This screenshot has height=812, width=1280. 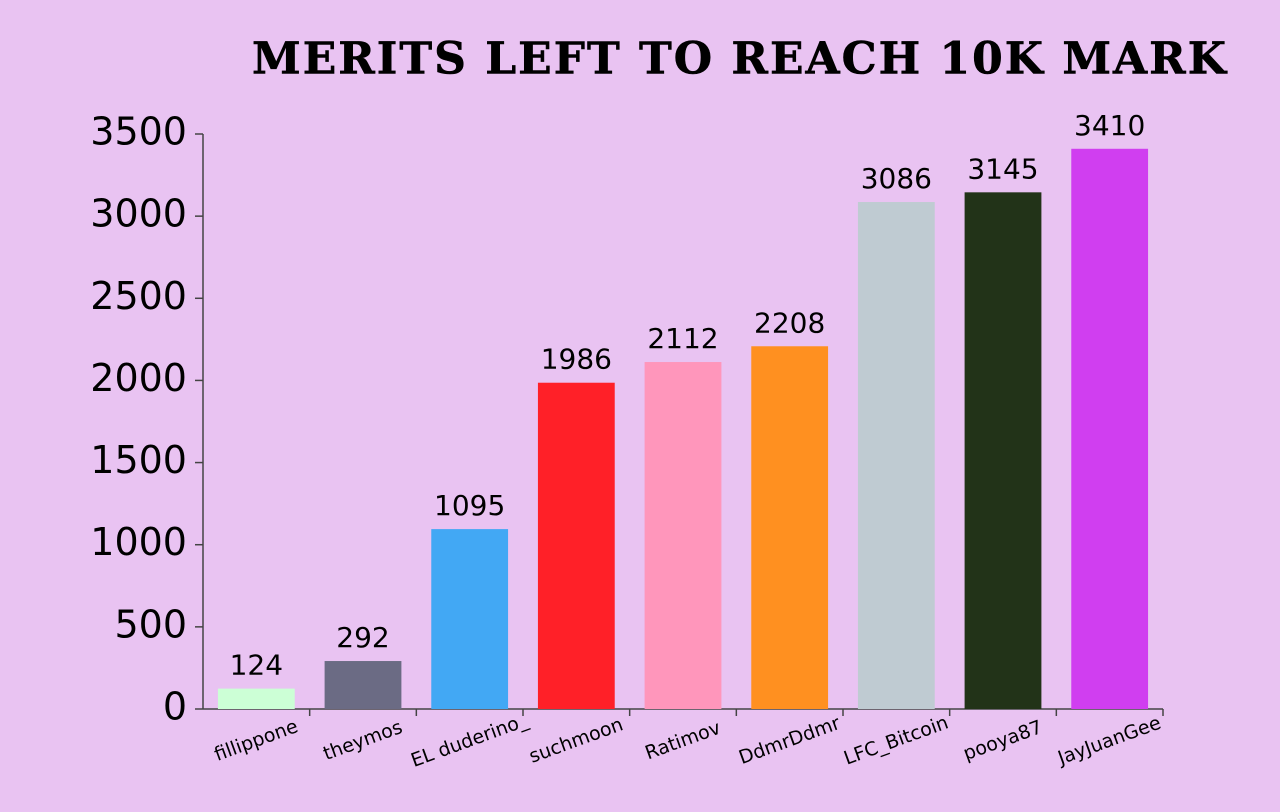 I want to click on value-label: 1095, so click(x=469, y=505).